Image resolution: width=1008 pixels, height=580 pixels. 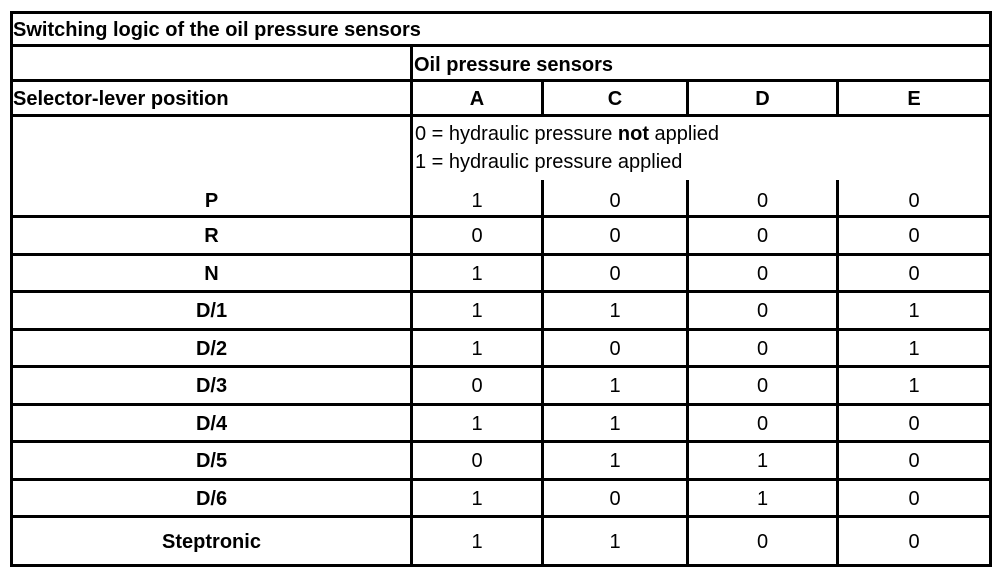 What do you see at coordinates (567, 134) in the screenshot?
I see `legend-line-0: 0 = hydraulic pressure not applied` at bounding box center [567, 134].